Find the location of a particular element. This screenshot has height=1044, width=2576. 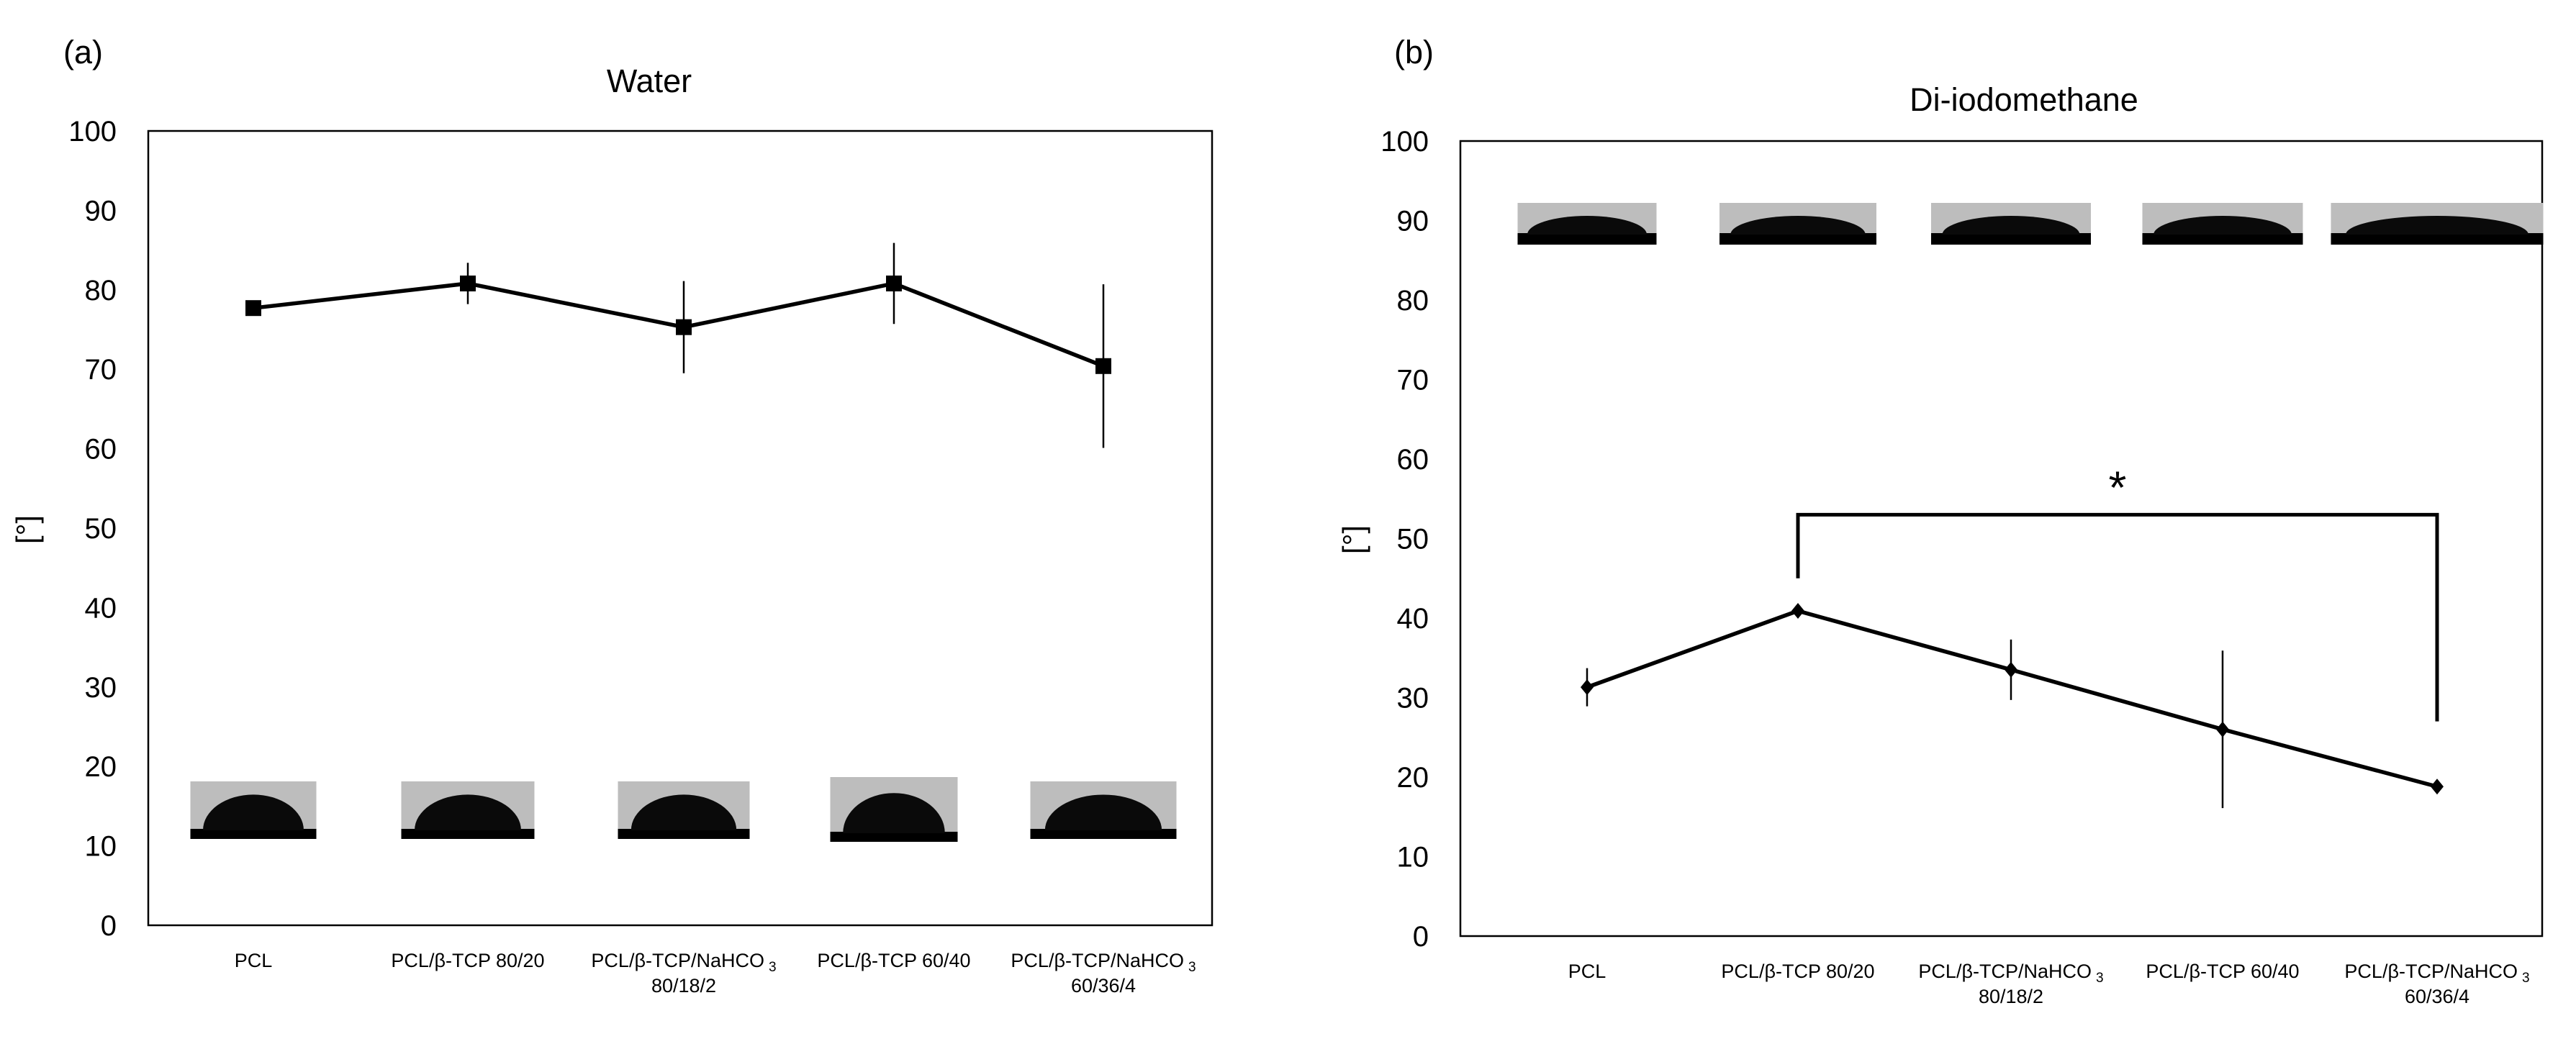

p1-y-tick-label: 20 is located at coordinates (101, 767).